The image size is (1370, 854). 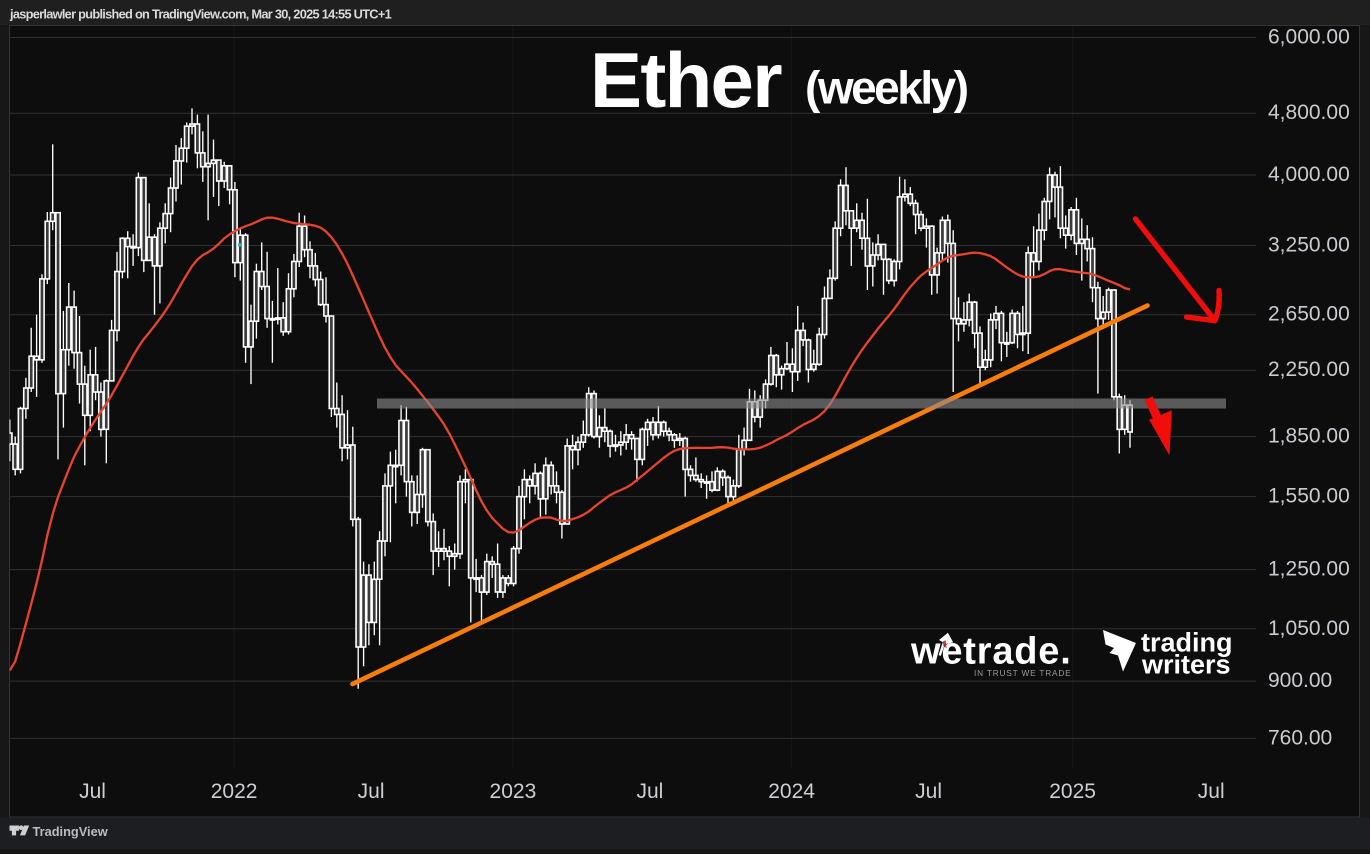 I want to click on svg-text: wetrade., so click(x=991, y=652).